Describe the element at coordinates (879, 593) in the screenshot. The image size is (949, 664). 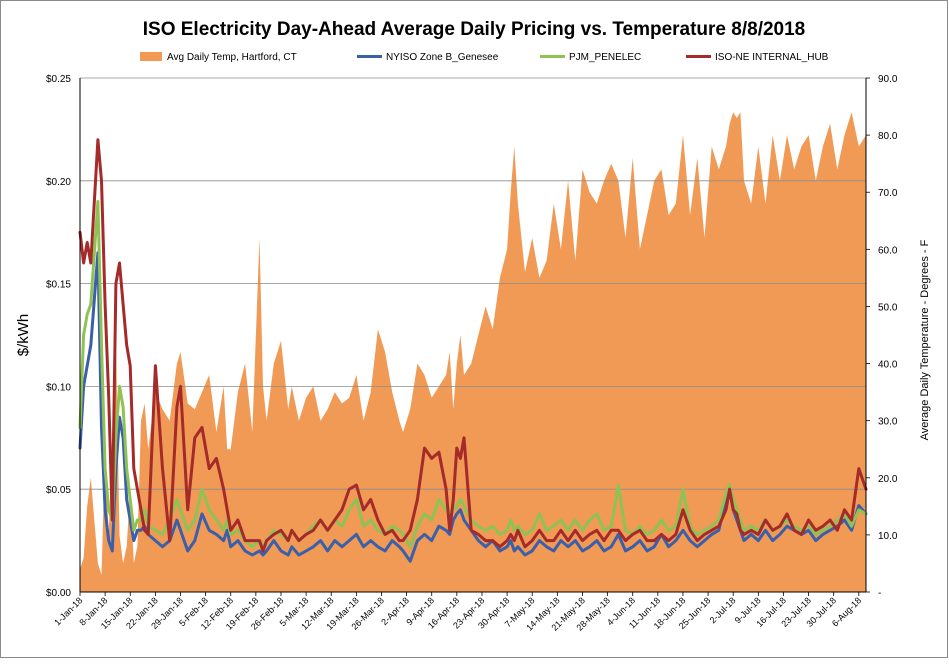
I see `y2-tick-label: -` at that location.